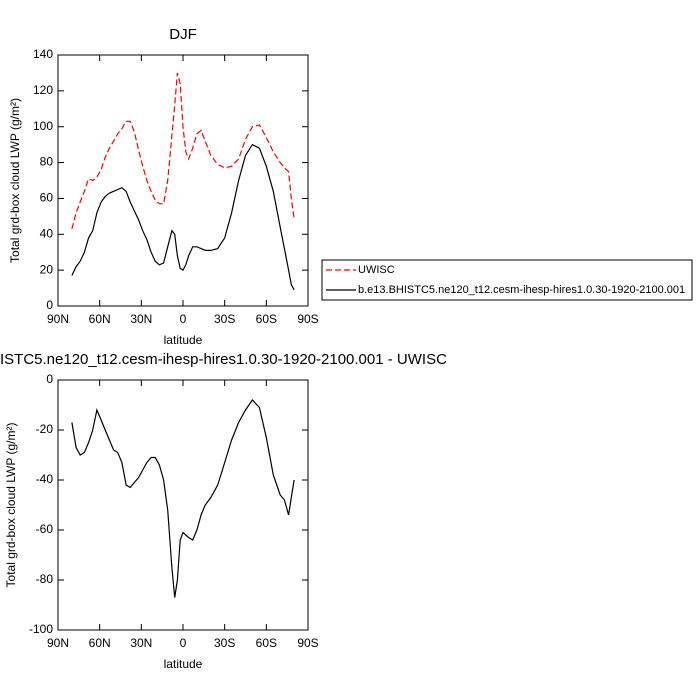 The height and width of the screenshot is (700, 700). I want to click on y-tick-label: 80, so click(47, 162).